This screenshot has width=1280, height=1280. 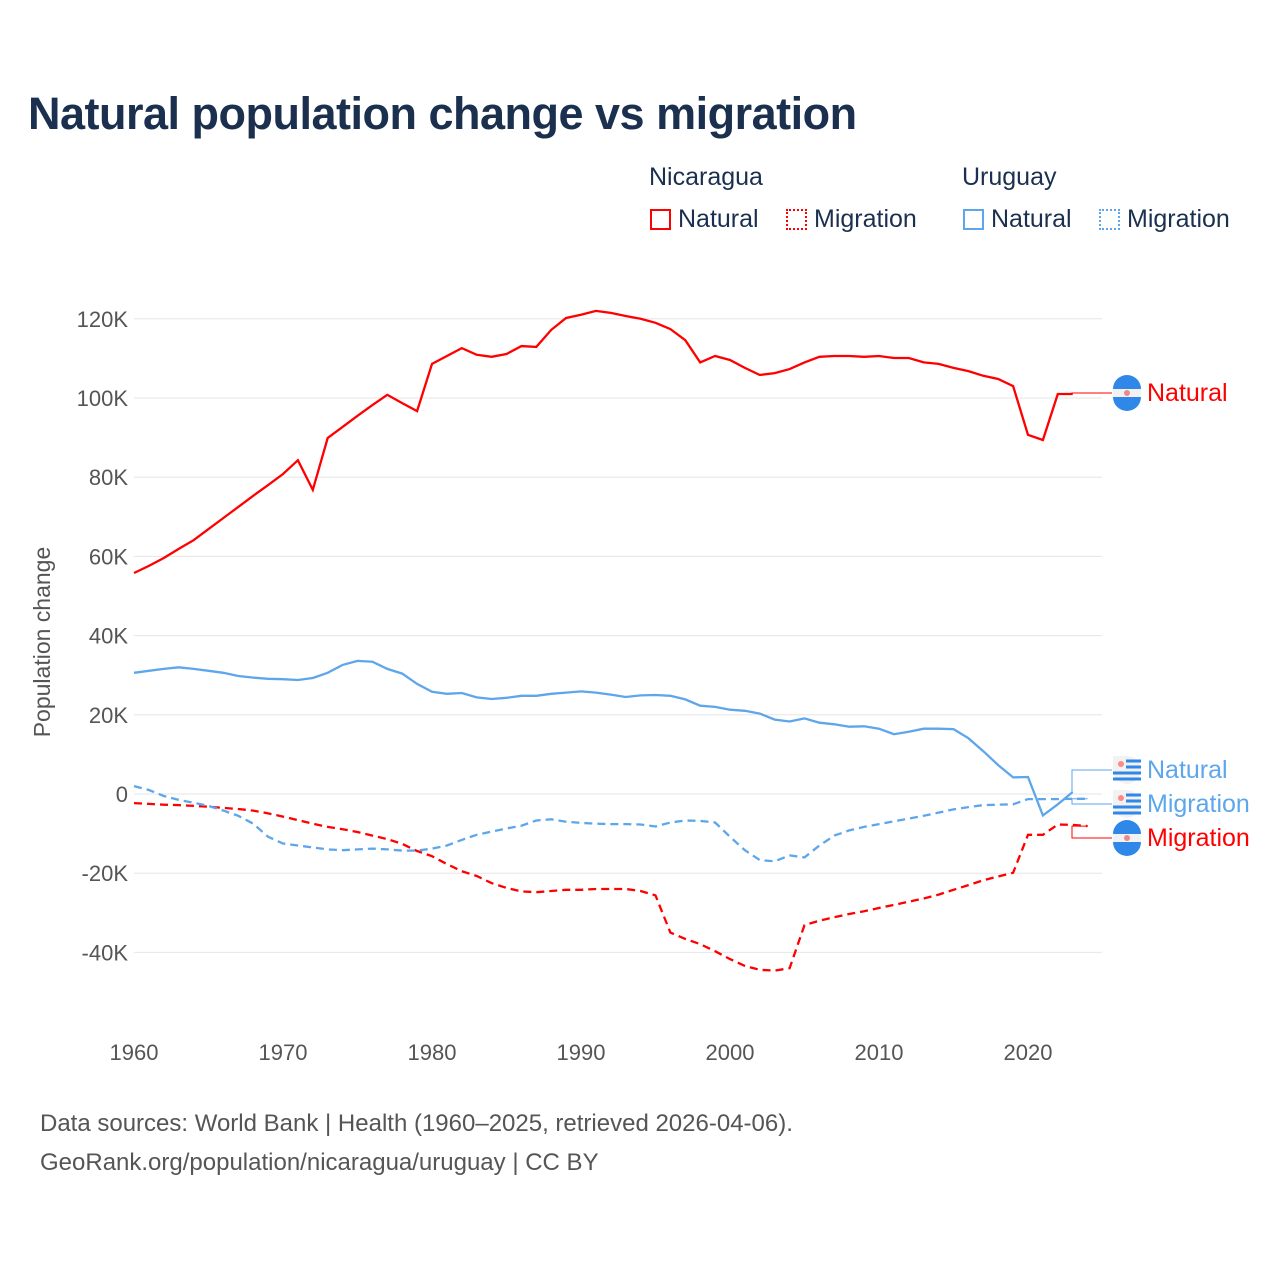 What do you see at coordinates (283, 1052) in the screenshot?
I see `x-tick-label: 1970` at bounding box center [283, 1052].